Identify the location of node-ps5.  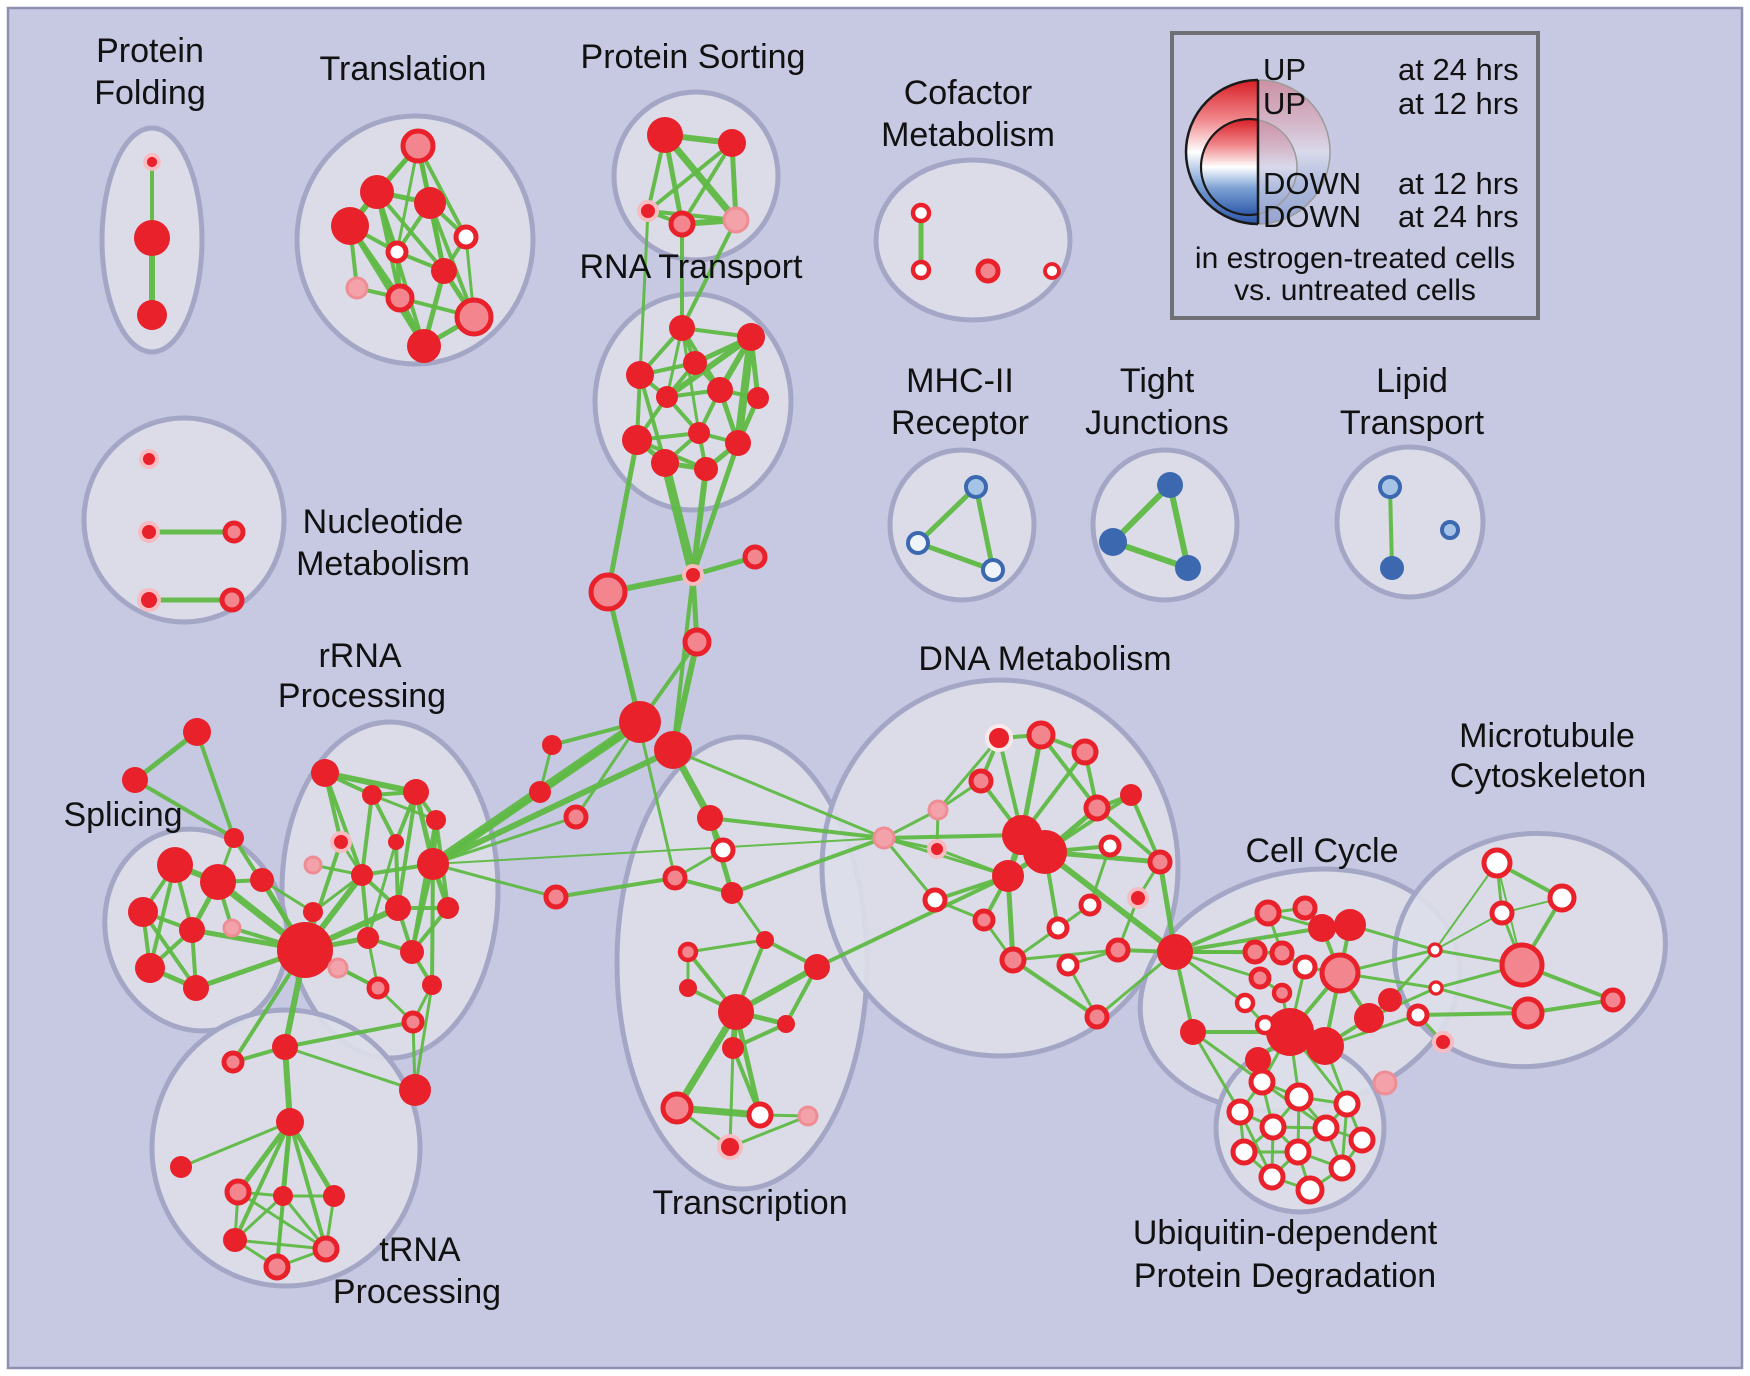
(736, 220).